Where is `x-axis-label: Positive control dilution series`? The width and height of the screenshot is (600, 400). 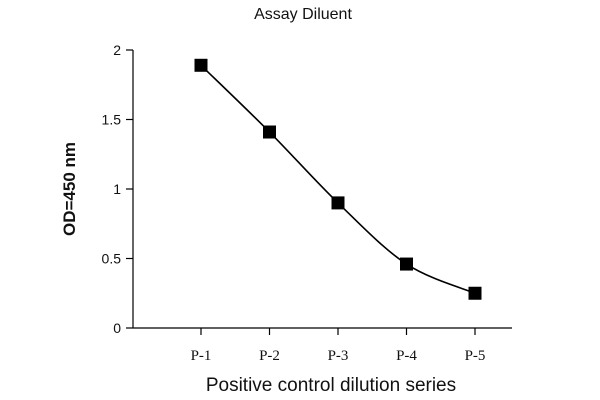
x-axis-label: Positive control dilution series is located at coordinates (331, 385).